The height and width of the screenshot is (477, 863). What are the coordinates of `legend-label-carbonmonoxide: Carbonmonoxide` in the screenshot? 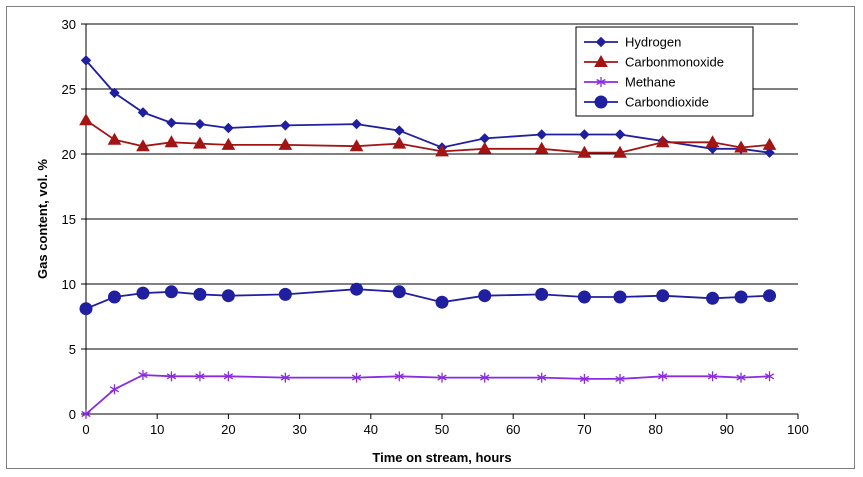 It's located at (674, 62).